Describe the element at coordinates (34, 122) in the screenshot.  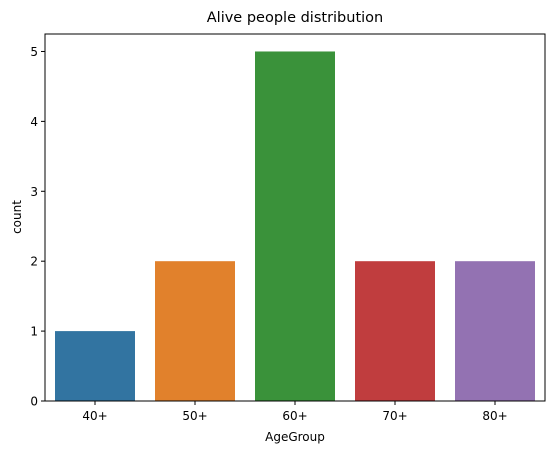
I see `y-tick-label: 4` at that location.